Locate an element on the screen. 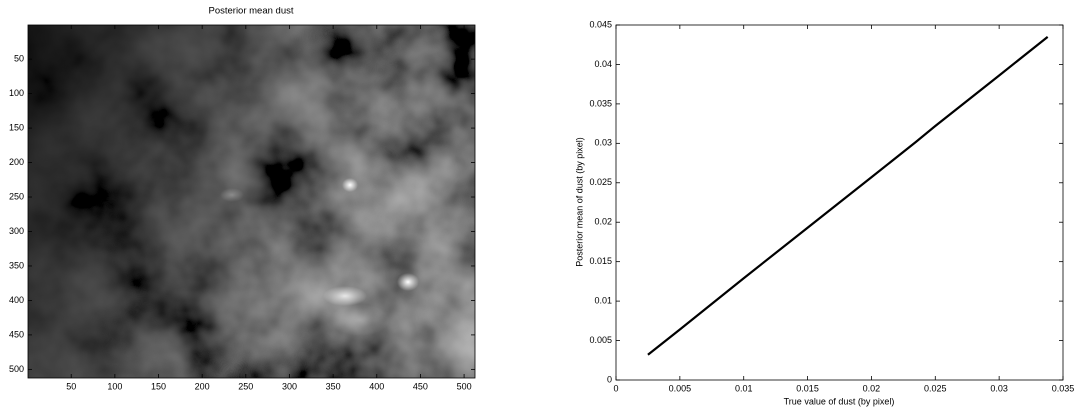 This screenshot has height=410, width=1078. y-tick-label: 0.015 is located at coordinates (600, 261).